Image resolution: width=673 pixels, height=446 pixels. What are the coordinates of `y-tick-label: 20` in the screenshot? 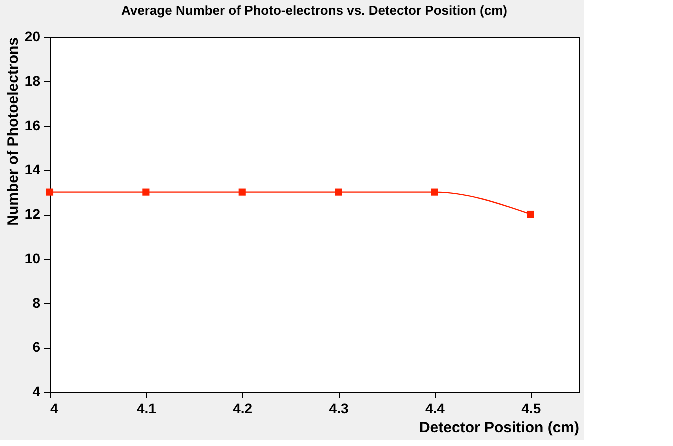 It's located at (32, 36).